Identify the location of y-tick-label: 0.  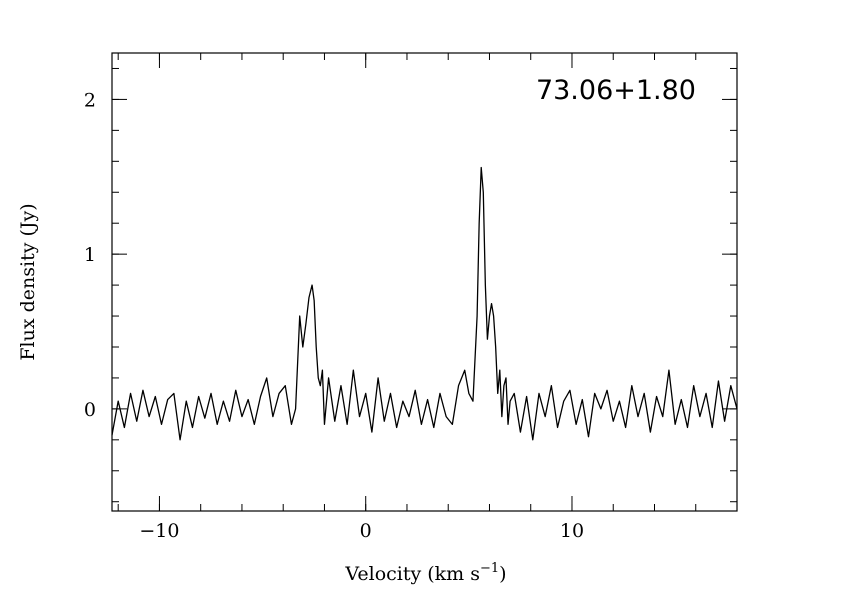
(90, 410).